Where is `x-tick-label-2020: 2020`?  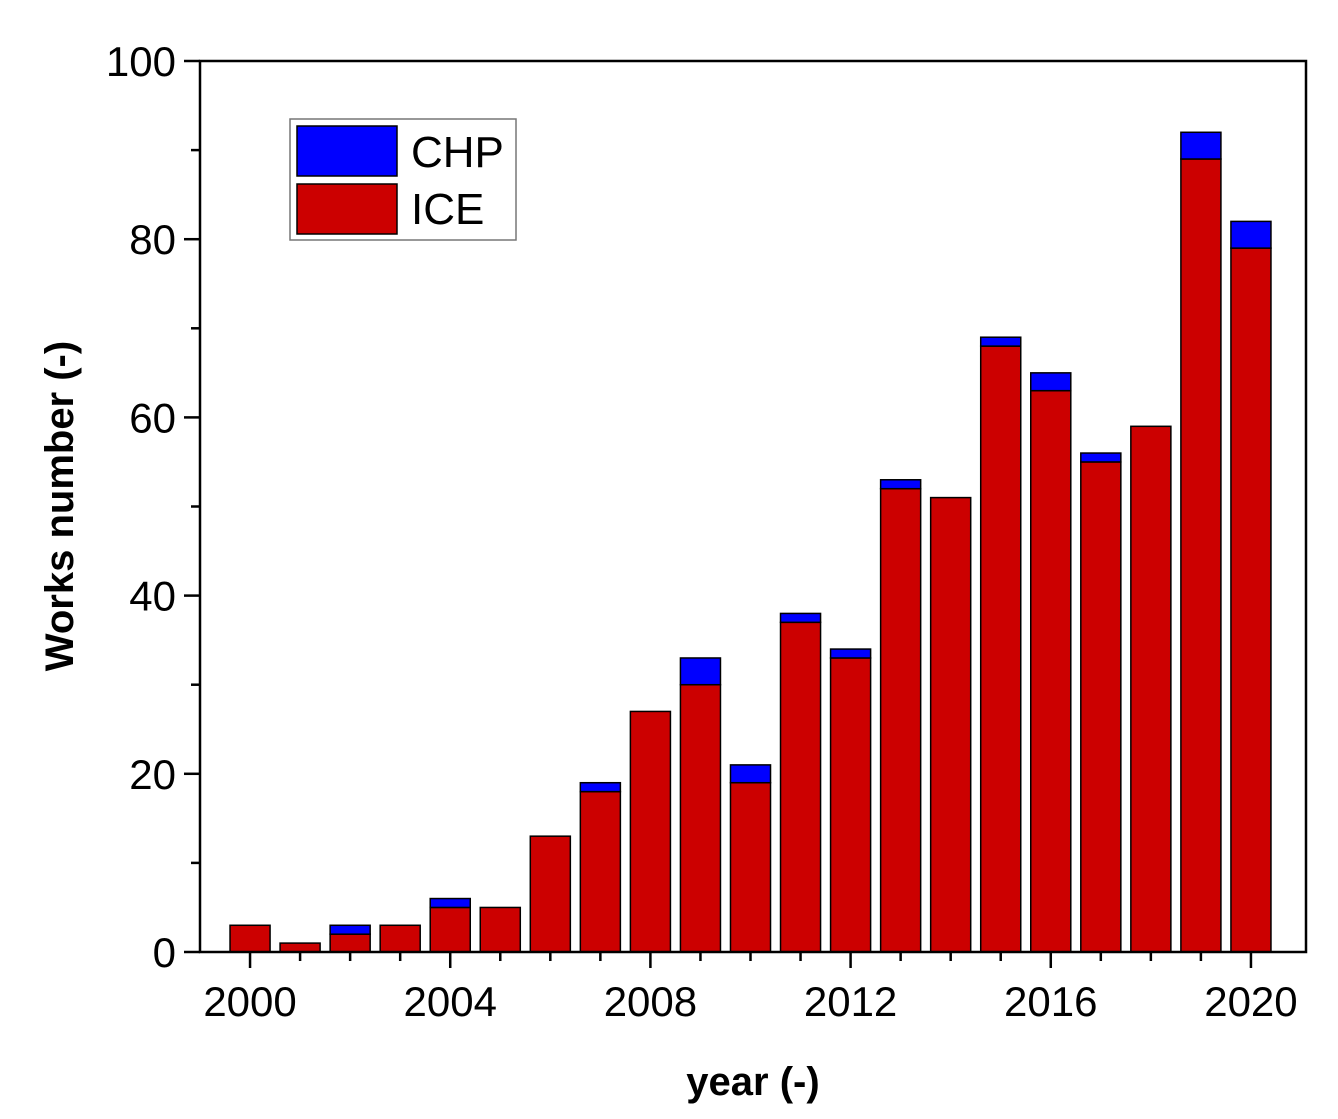
x-tick-label-2020: 2020 is located at coordinates (1250, 1001).